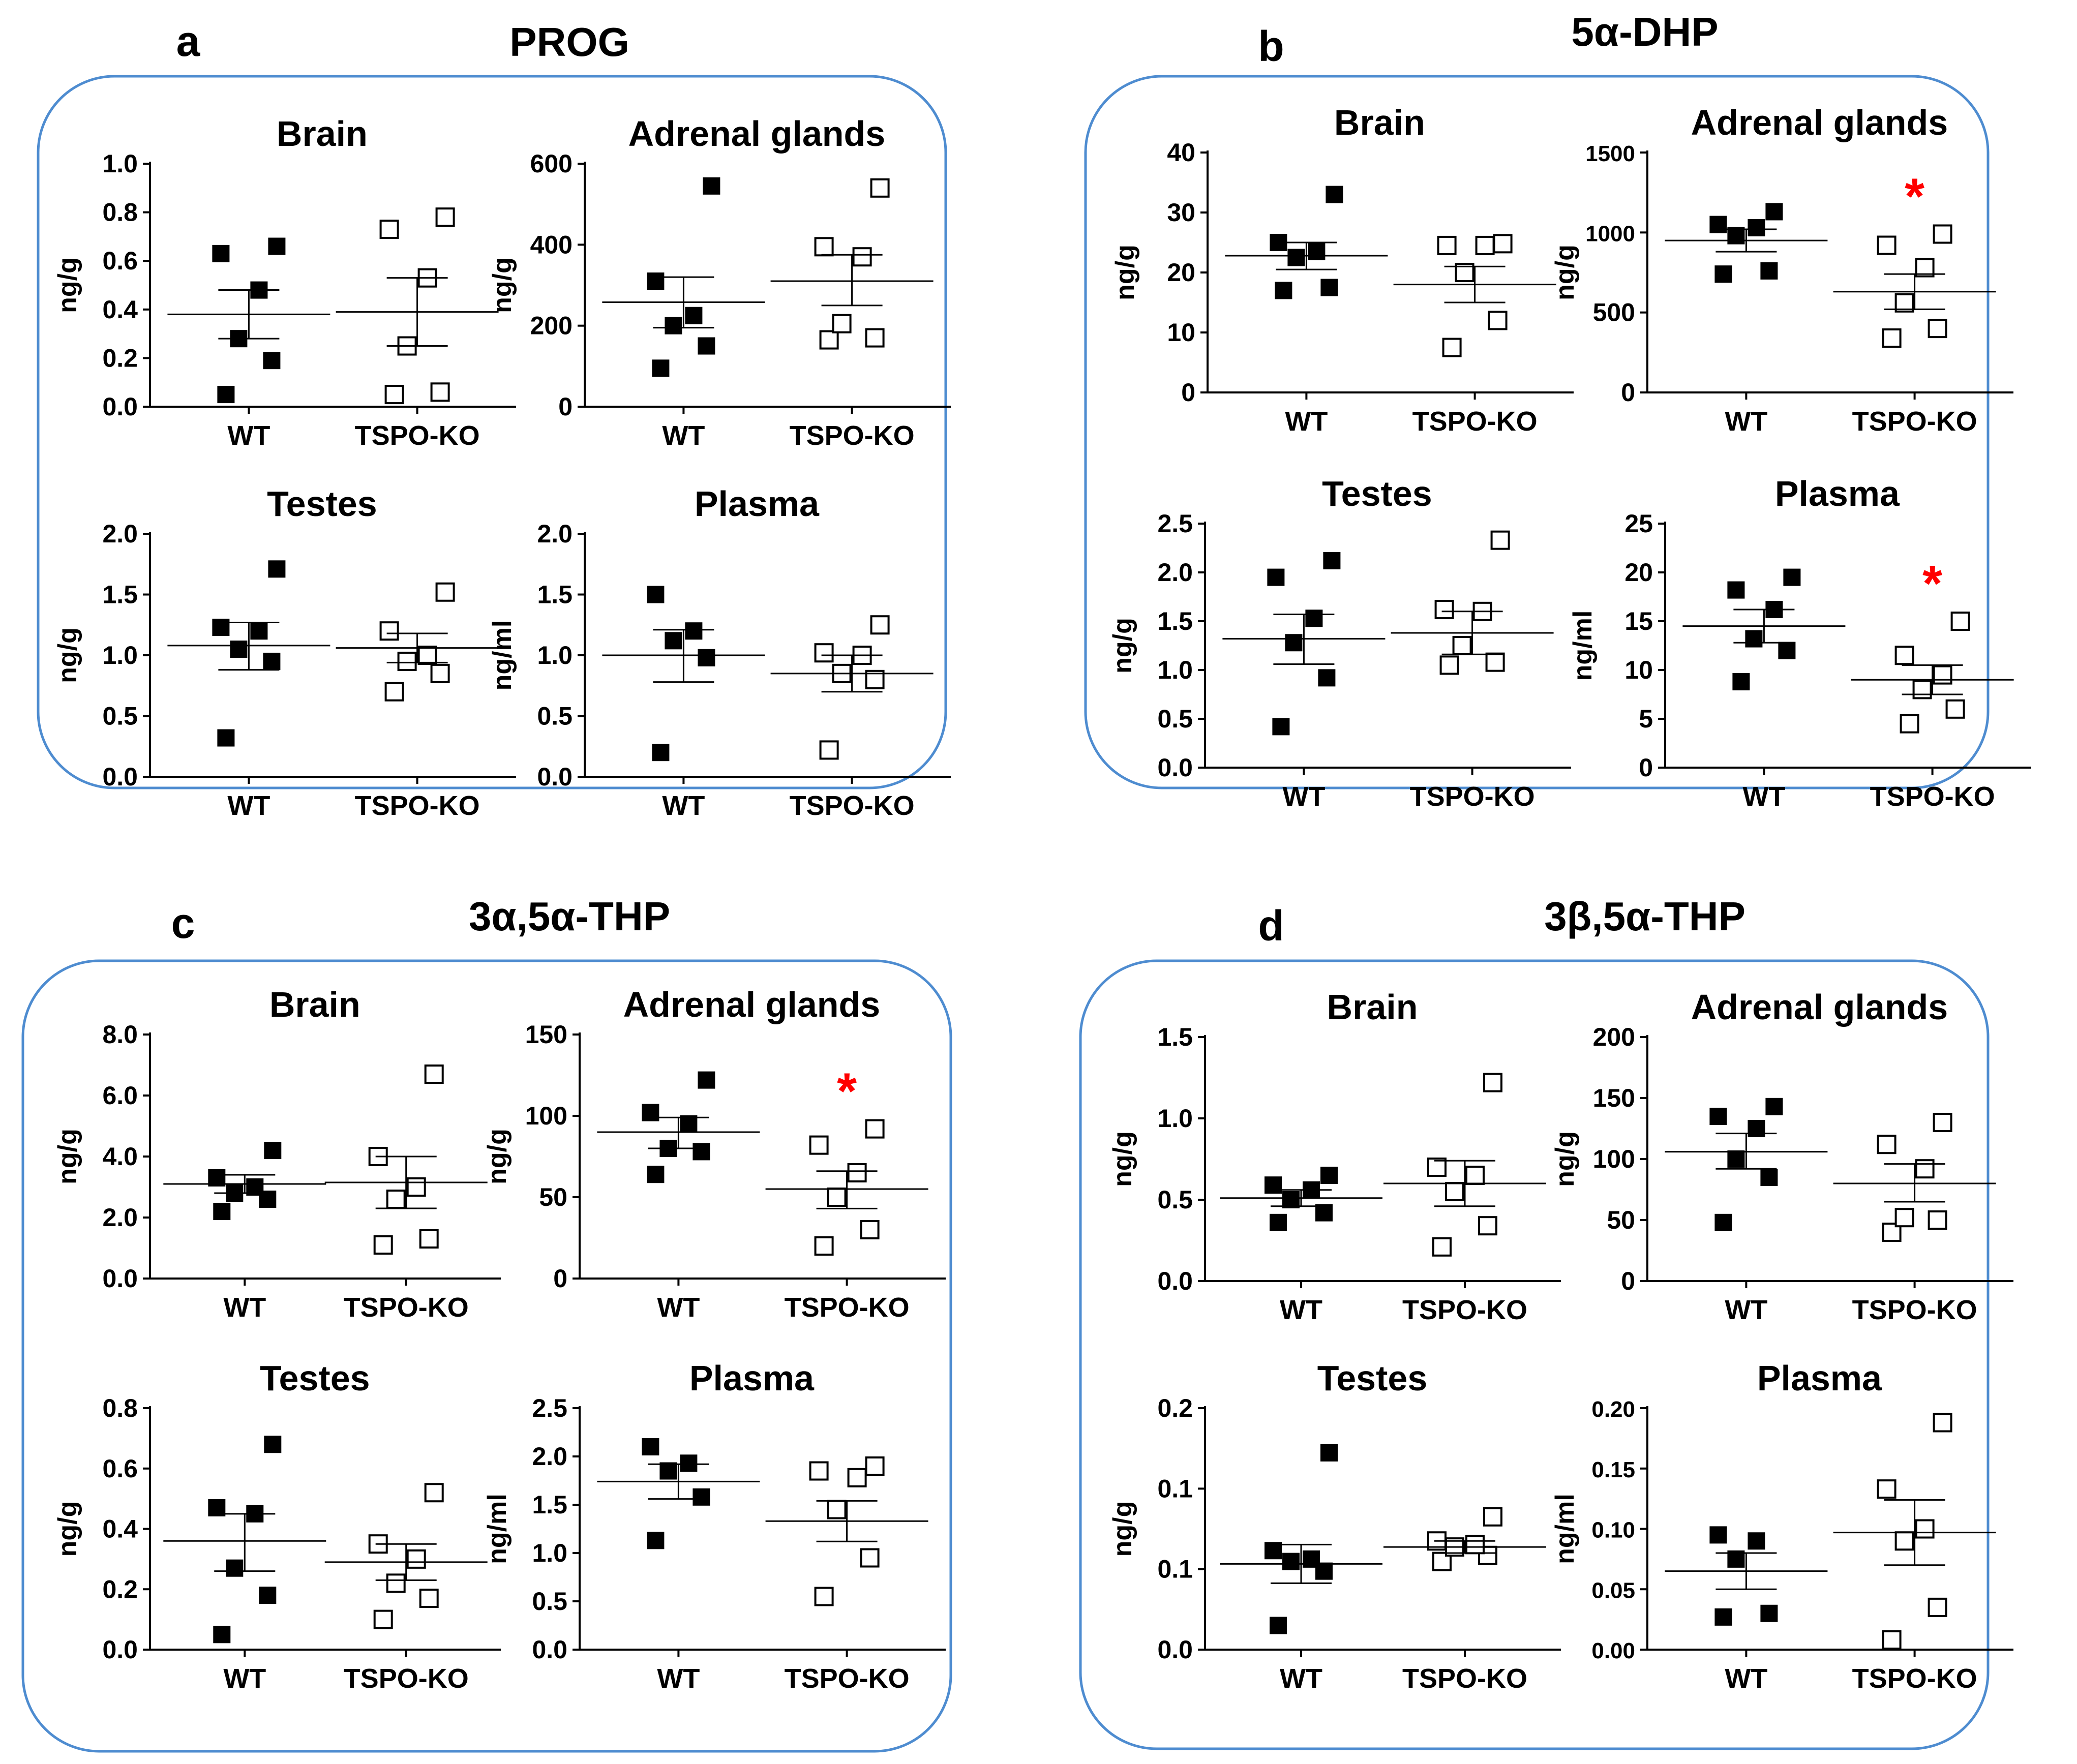 This screenshot has width=2077, height=1764. I want to click on panel-letter: d, so click(1271, 926).